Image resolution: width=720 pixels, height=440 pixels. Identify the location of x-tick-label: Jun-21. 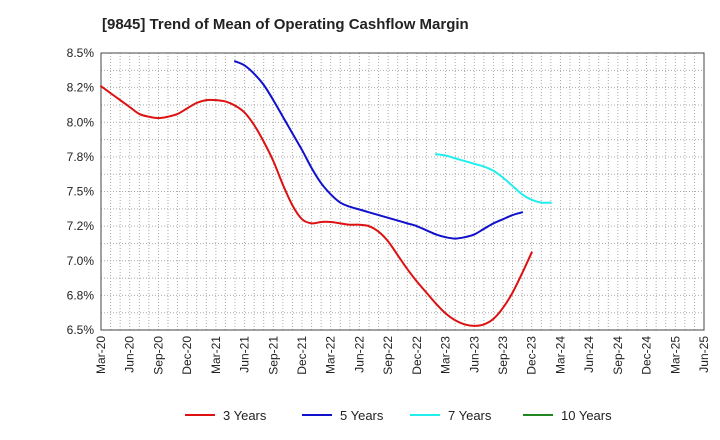
(245, 354).